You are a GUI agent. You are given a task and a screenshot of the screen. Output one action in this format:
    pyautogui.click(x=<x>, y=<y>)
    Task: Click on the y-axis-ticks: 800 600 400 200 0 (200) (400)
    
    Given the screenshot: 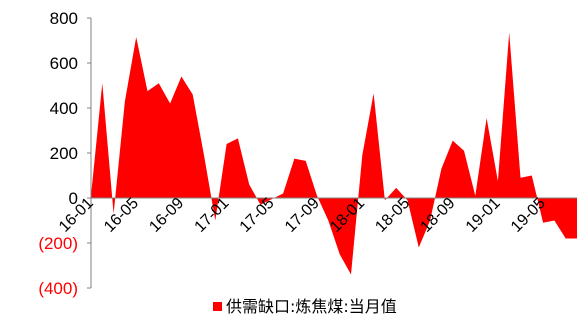 What is the action you would take?
    pyautogui.click(x=64, y=153)
    